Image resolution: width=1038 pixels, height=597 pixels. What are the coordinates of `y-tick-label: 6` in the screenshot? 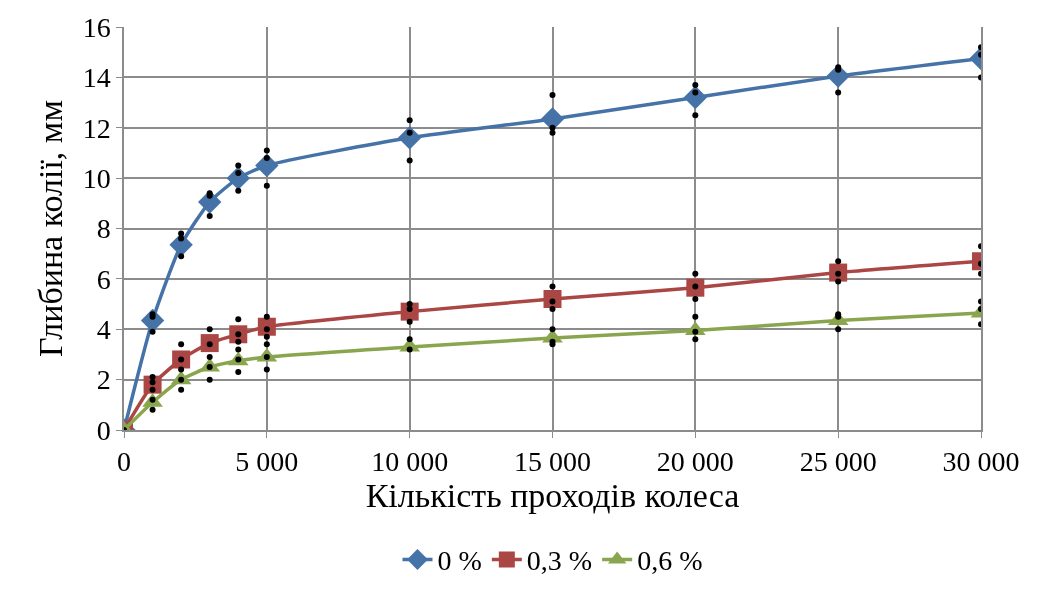 It's located at (103, 279).